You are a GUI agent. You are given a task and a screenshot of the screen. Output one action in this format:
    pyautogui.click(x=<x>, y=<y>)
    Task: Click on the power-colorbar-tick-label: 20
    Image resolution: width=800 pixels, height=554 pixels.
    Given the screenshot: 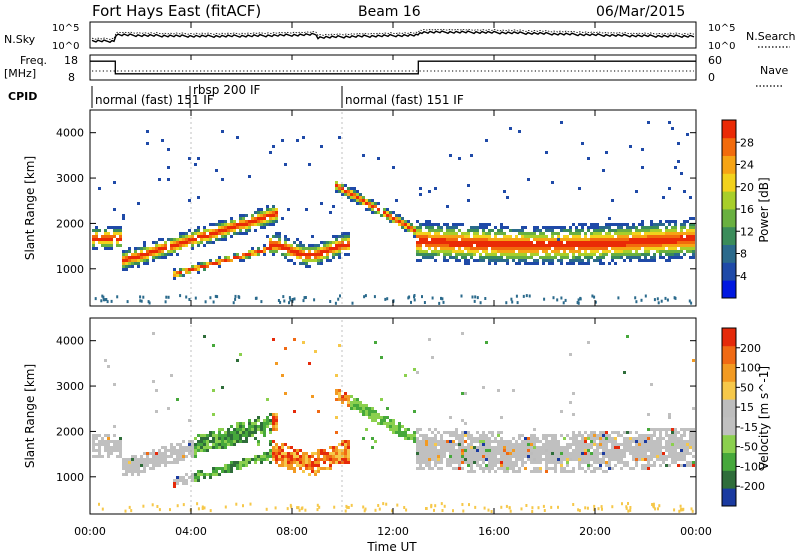 What is the action you would take?
    pyautogui.click(x=747, y=187)
    